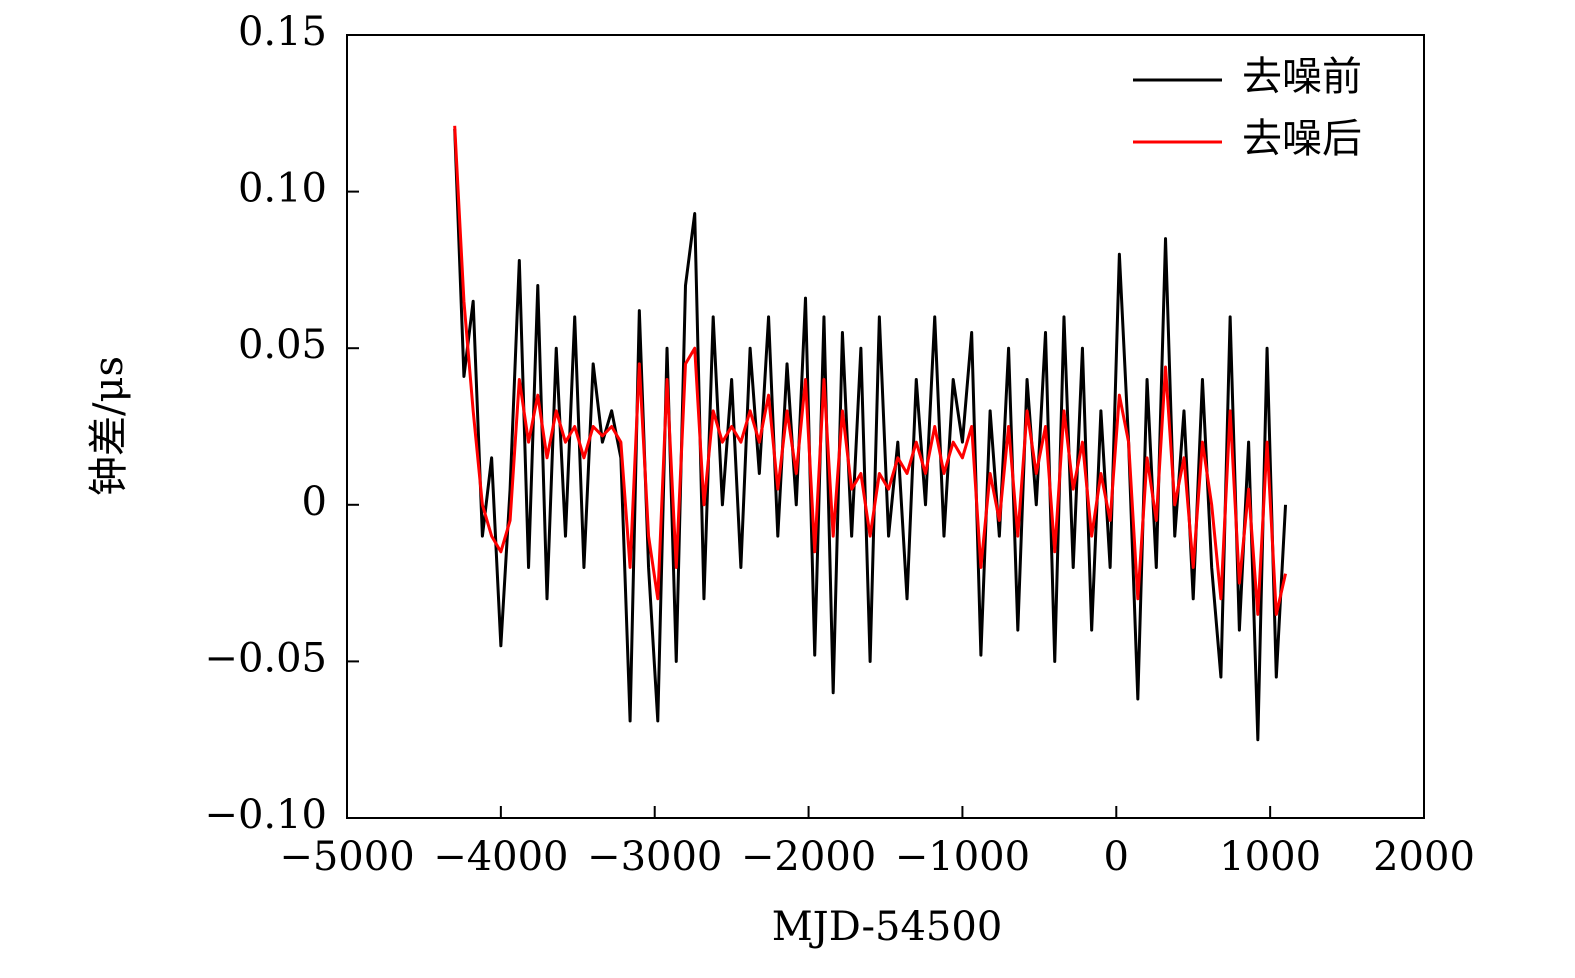 This screenshot has width=1575, height=978. Describe the element at coordinates (500, 857) in the screenshot. I see `x-tick-label: −4000` at that location.